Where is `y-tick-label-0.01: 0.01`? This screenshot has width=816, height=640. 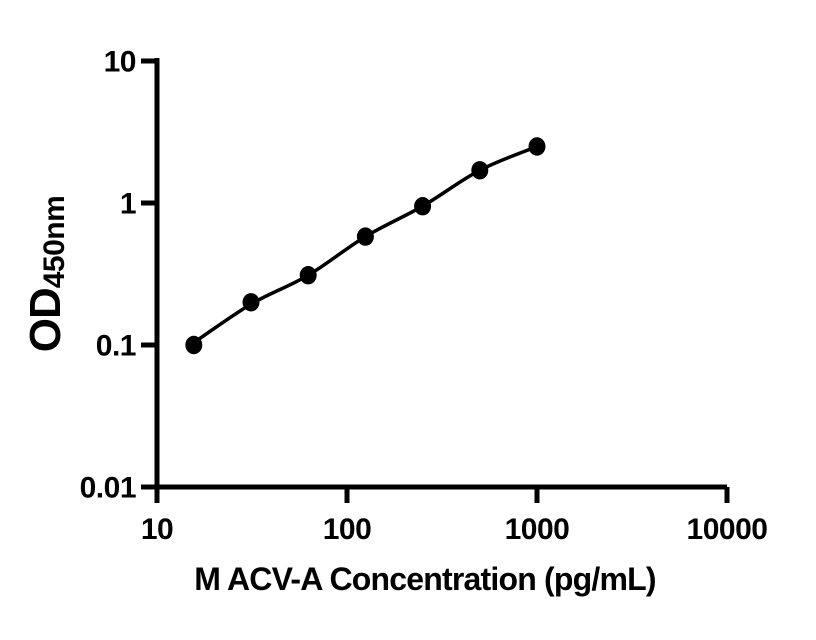
y-tick-label-0.01: 0.01 is located at coordinates (108, 488).